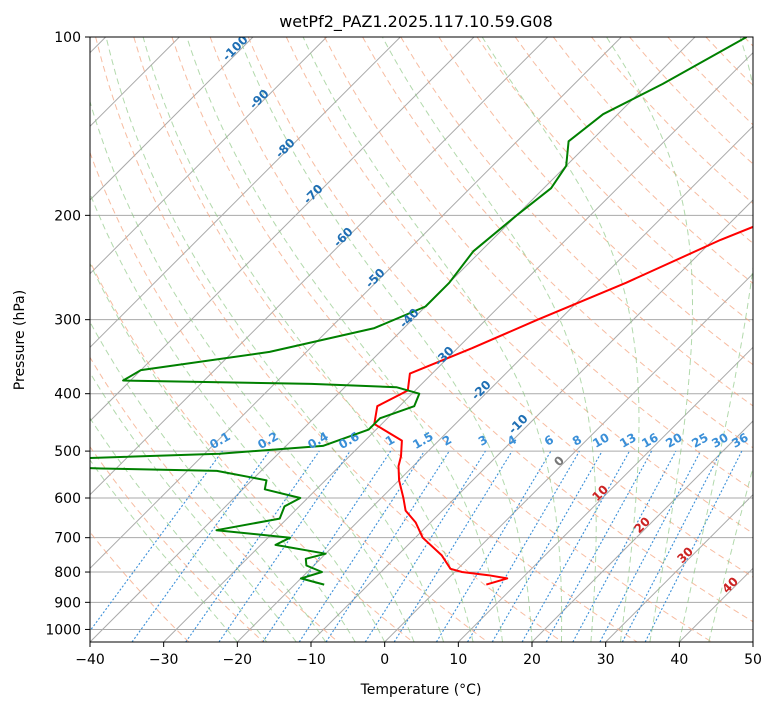  Describe the element at coordinates (67, 334) in the screenshot. I see `y-axis-ticks: 100 200 300 400 500 600 700 800 900 1000` at that location.